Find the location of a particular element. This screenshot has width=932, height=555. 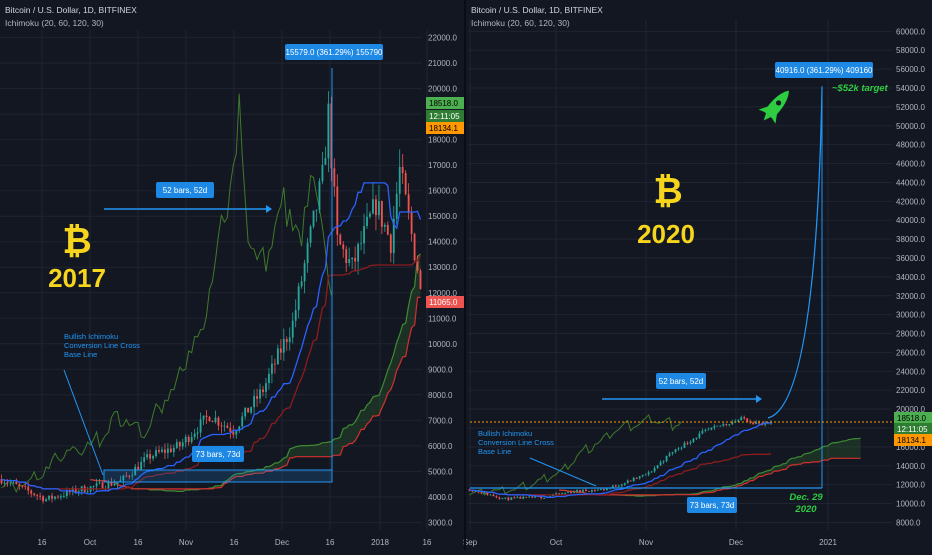

x-tick-label: 16 is located at coordinates (330, 542).